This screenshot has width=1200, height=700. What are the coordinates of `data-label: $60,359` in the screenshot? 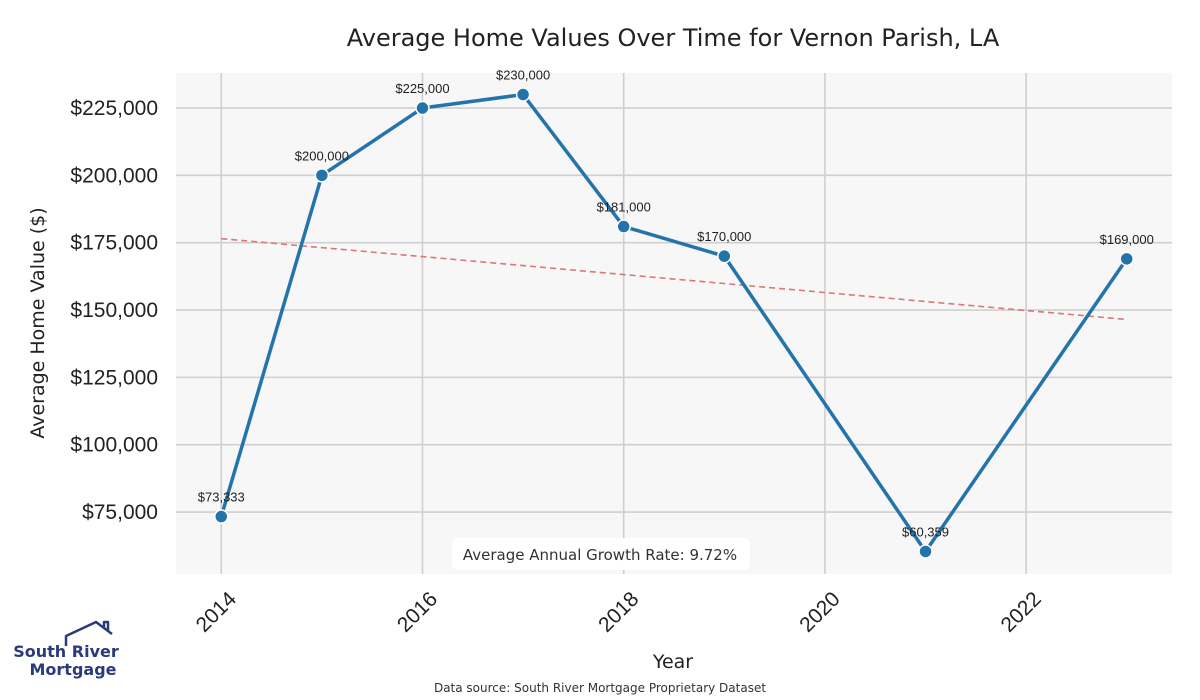 It's located at (925, 531).